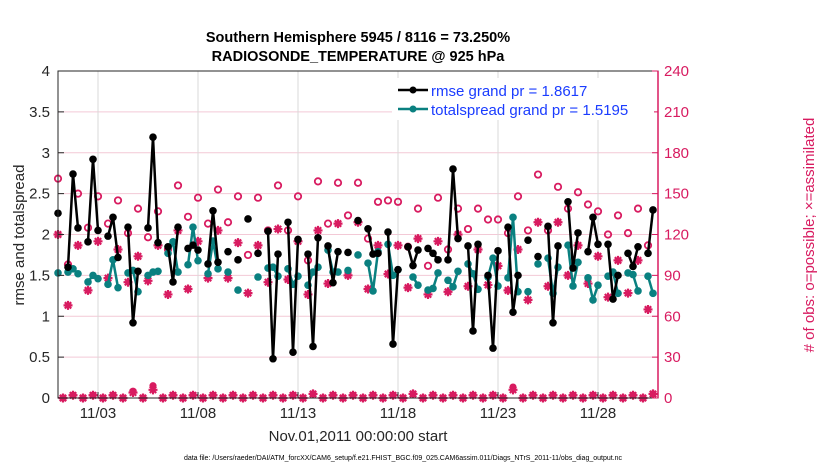  What do you see at coordinates (668, 398) in the screenshot?
I see `y-right-tick-label: 0` at bounding box center [668, 398].